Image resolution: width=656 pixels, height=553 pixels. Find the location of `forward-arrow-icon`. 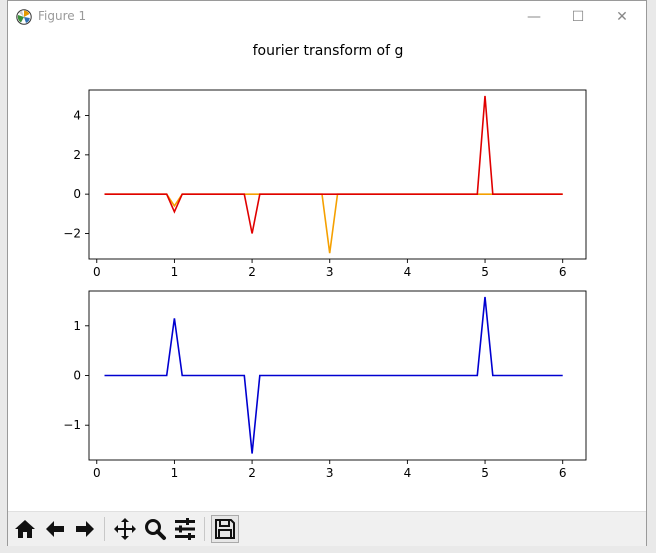

forward-arrow-icon is located at coordinates (85, 529).